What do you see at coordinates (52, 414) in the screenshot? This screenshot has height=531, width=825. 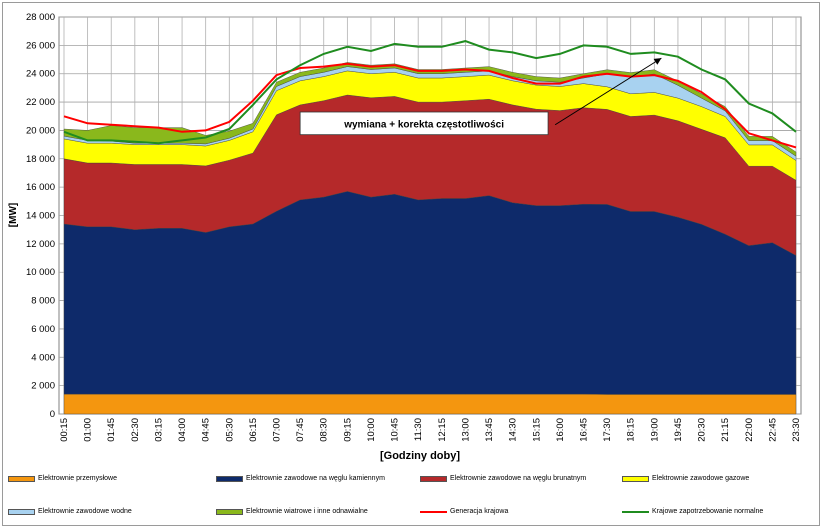 I see `y-tick-label: 0` at bounding box center [52, 414].